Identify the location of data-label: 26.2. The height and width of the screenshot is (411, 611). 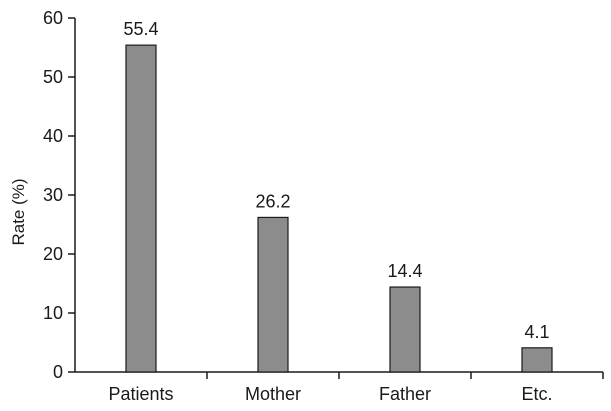
(272, 201).